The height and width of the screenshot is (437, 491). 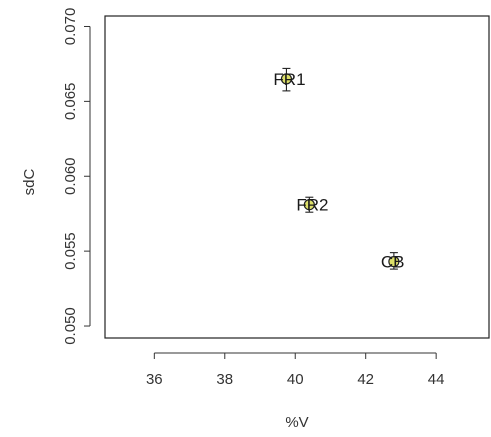 I want to click on y-tick-label: 0.060, so click(x=70, y=176).